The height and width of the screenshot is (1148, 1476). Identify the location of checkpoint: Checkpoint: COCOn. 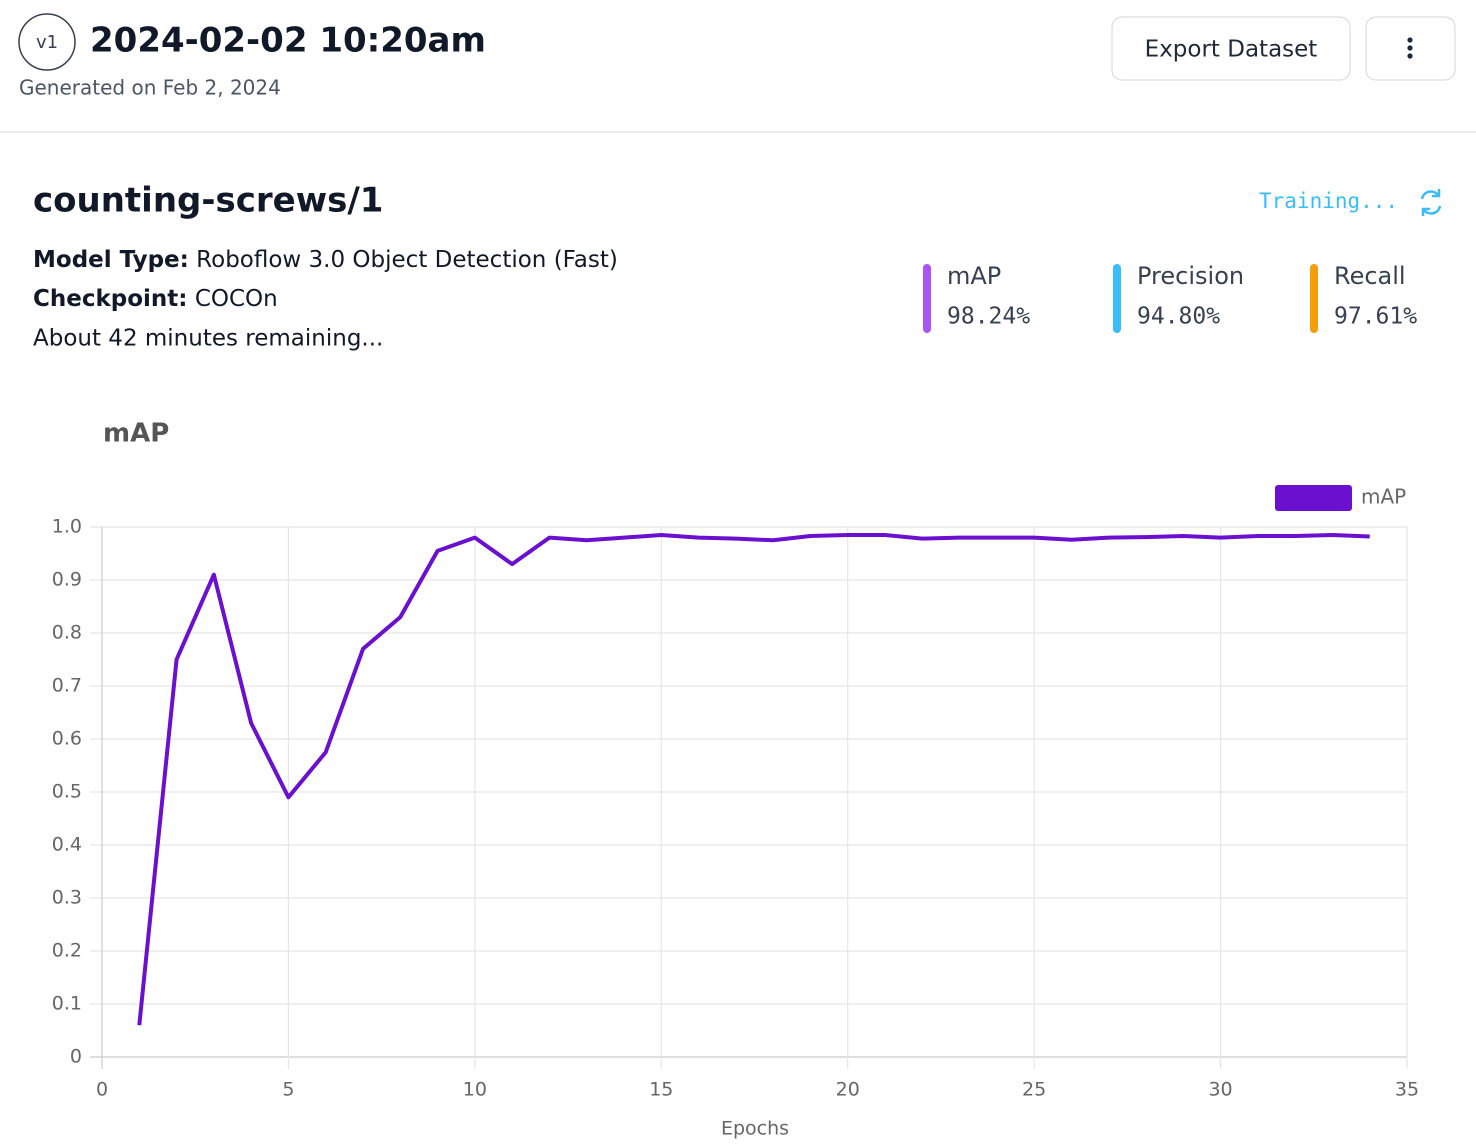
(155, 299).